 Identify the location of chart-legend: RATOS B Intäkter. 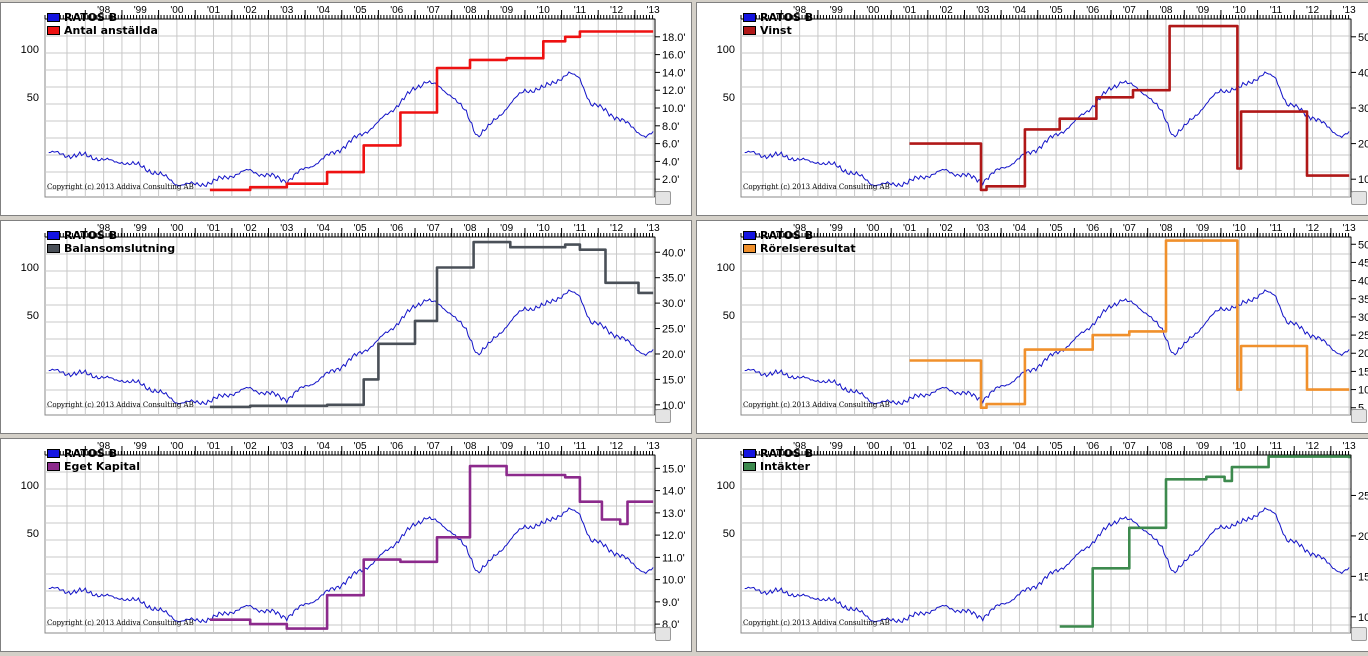
(778, 460).